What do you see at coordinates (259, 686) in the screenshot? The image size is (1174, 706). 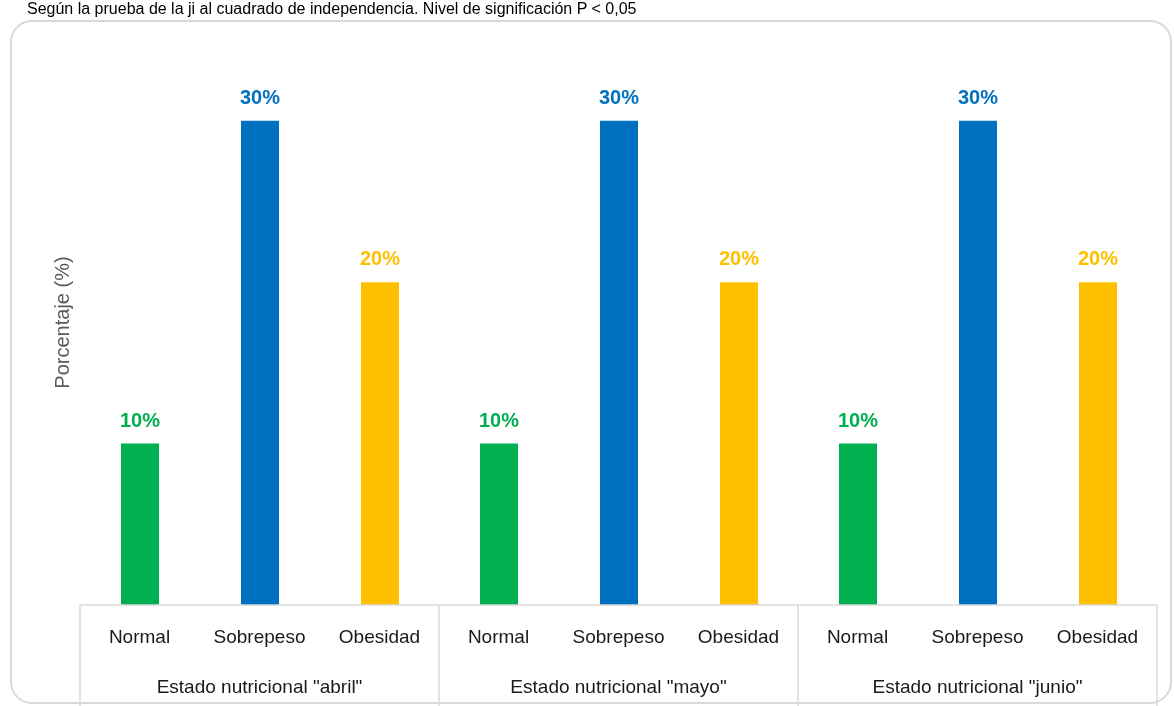 I see `x-tick-label: Estado nutricional "abril"` at bounding box center [259, 686].